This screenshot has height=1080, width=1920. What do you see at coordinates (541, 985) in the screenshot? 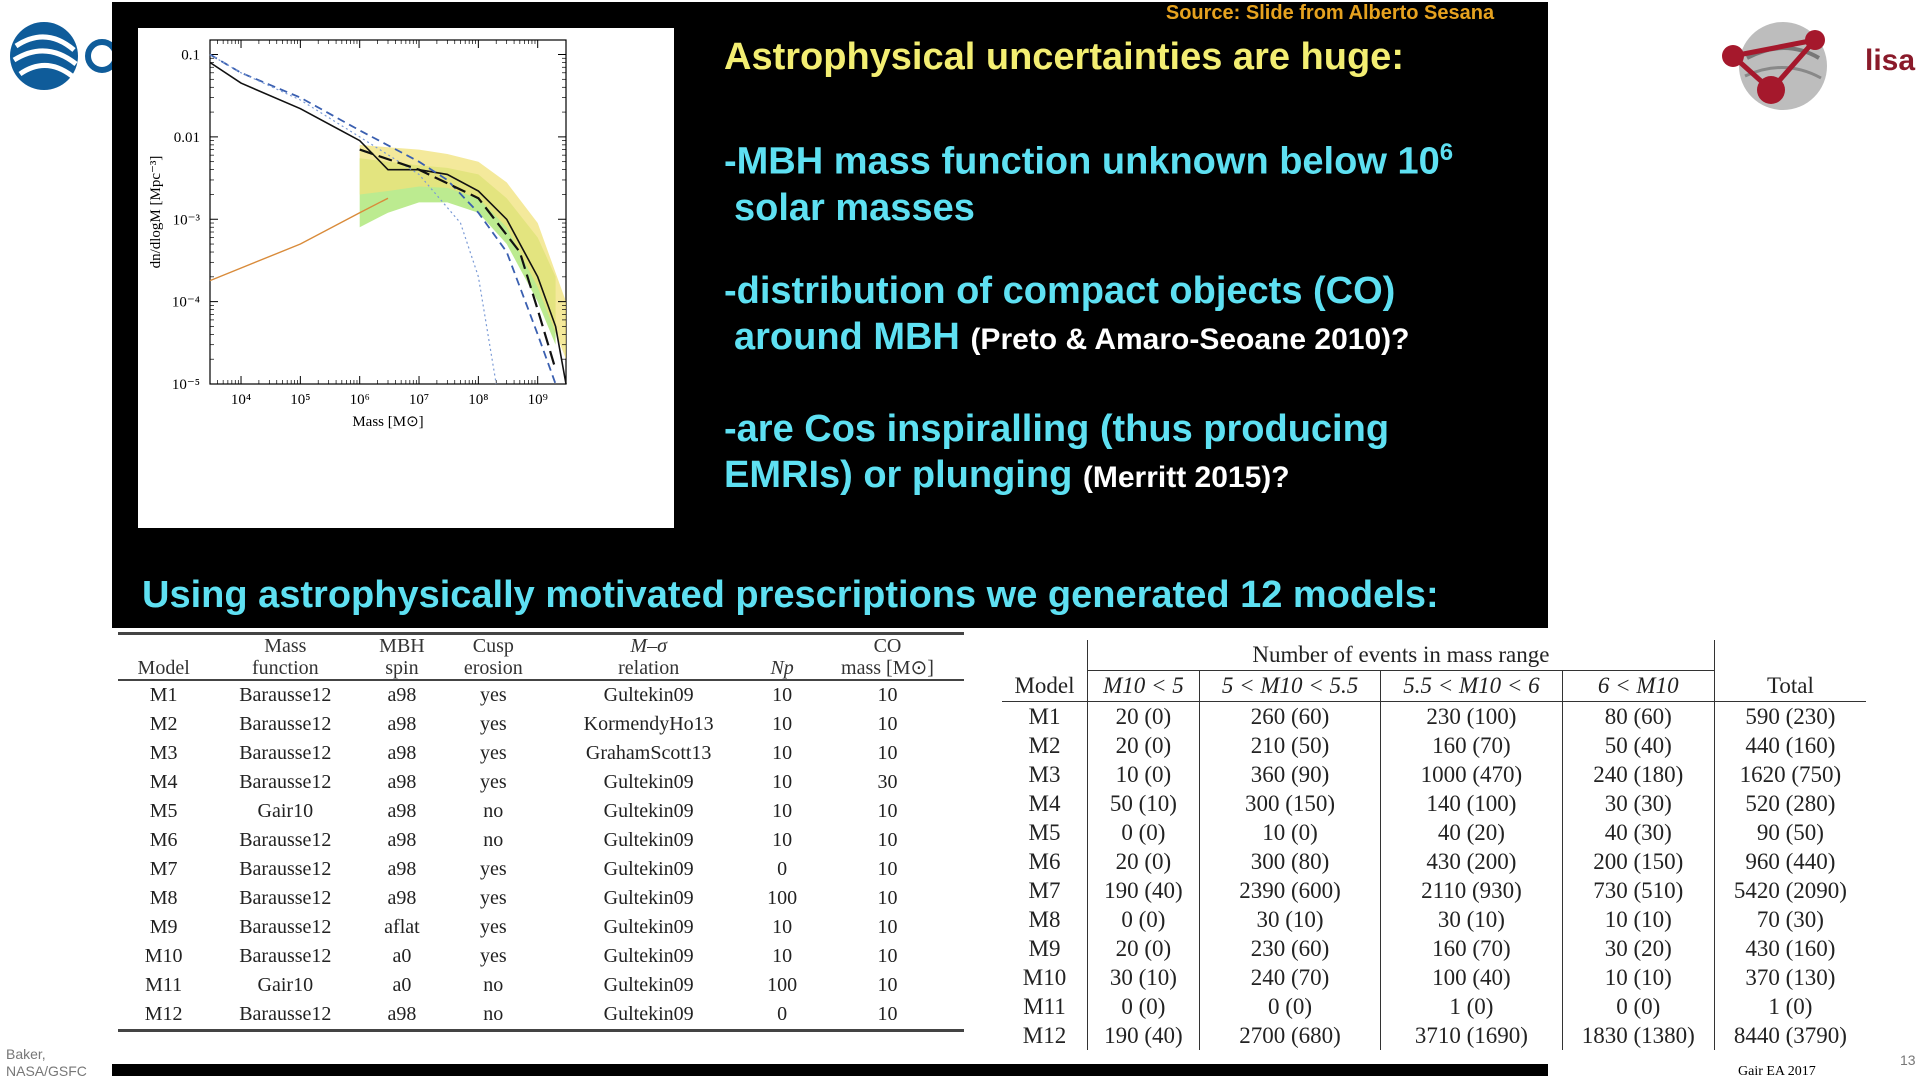
I see `table-row: M11 Gair10 a0 no Gultekin09 100 10` at bounding box center [541, 985].